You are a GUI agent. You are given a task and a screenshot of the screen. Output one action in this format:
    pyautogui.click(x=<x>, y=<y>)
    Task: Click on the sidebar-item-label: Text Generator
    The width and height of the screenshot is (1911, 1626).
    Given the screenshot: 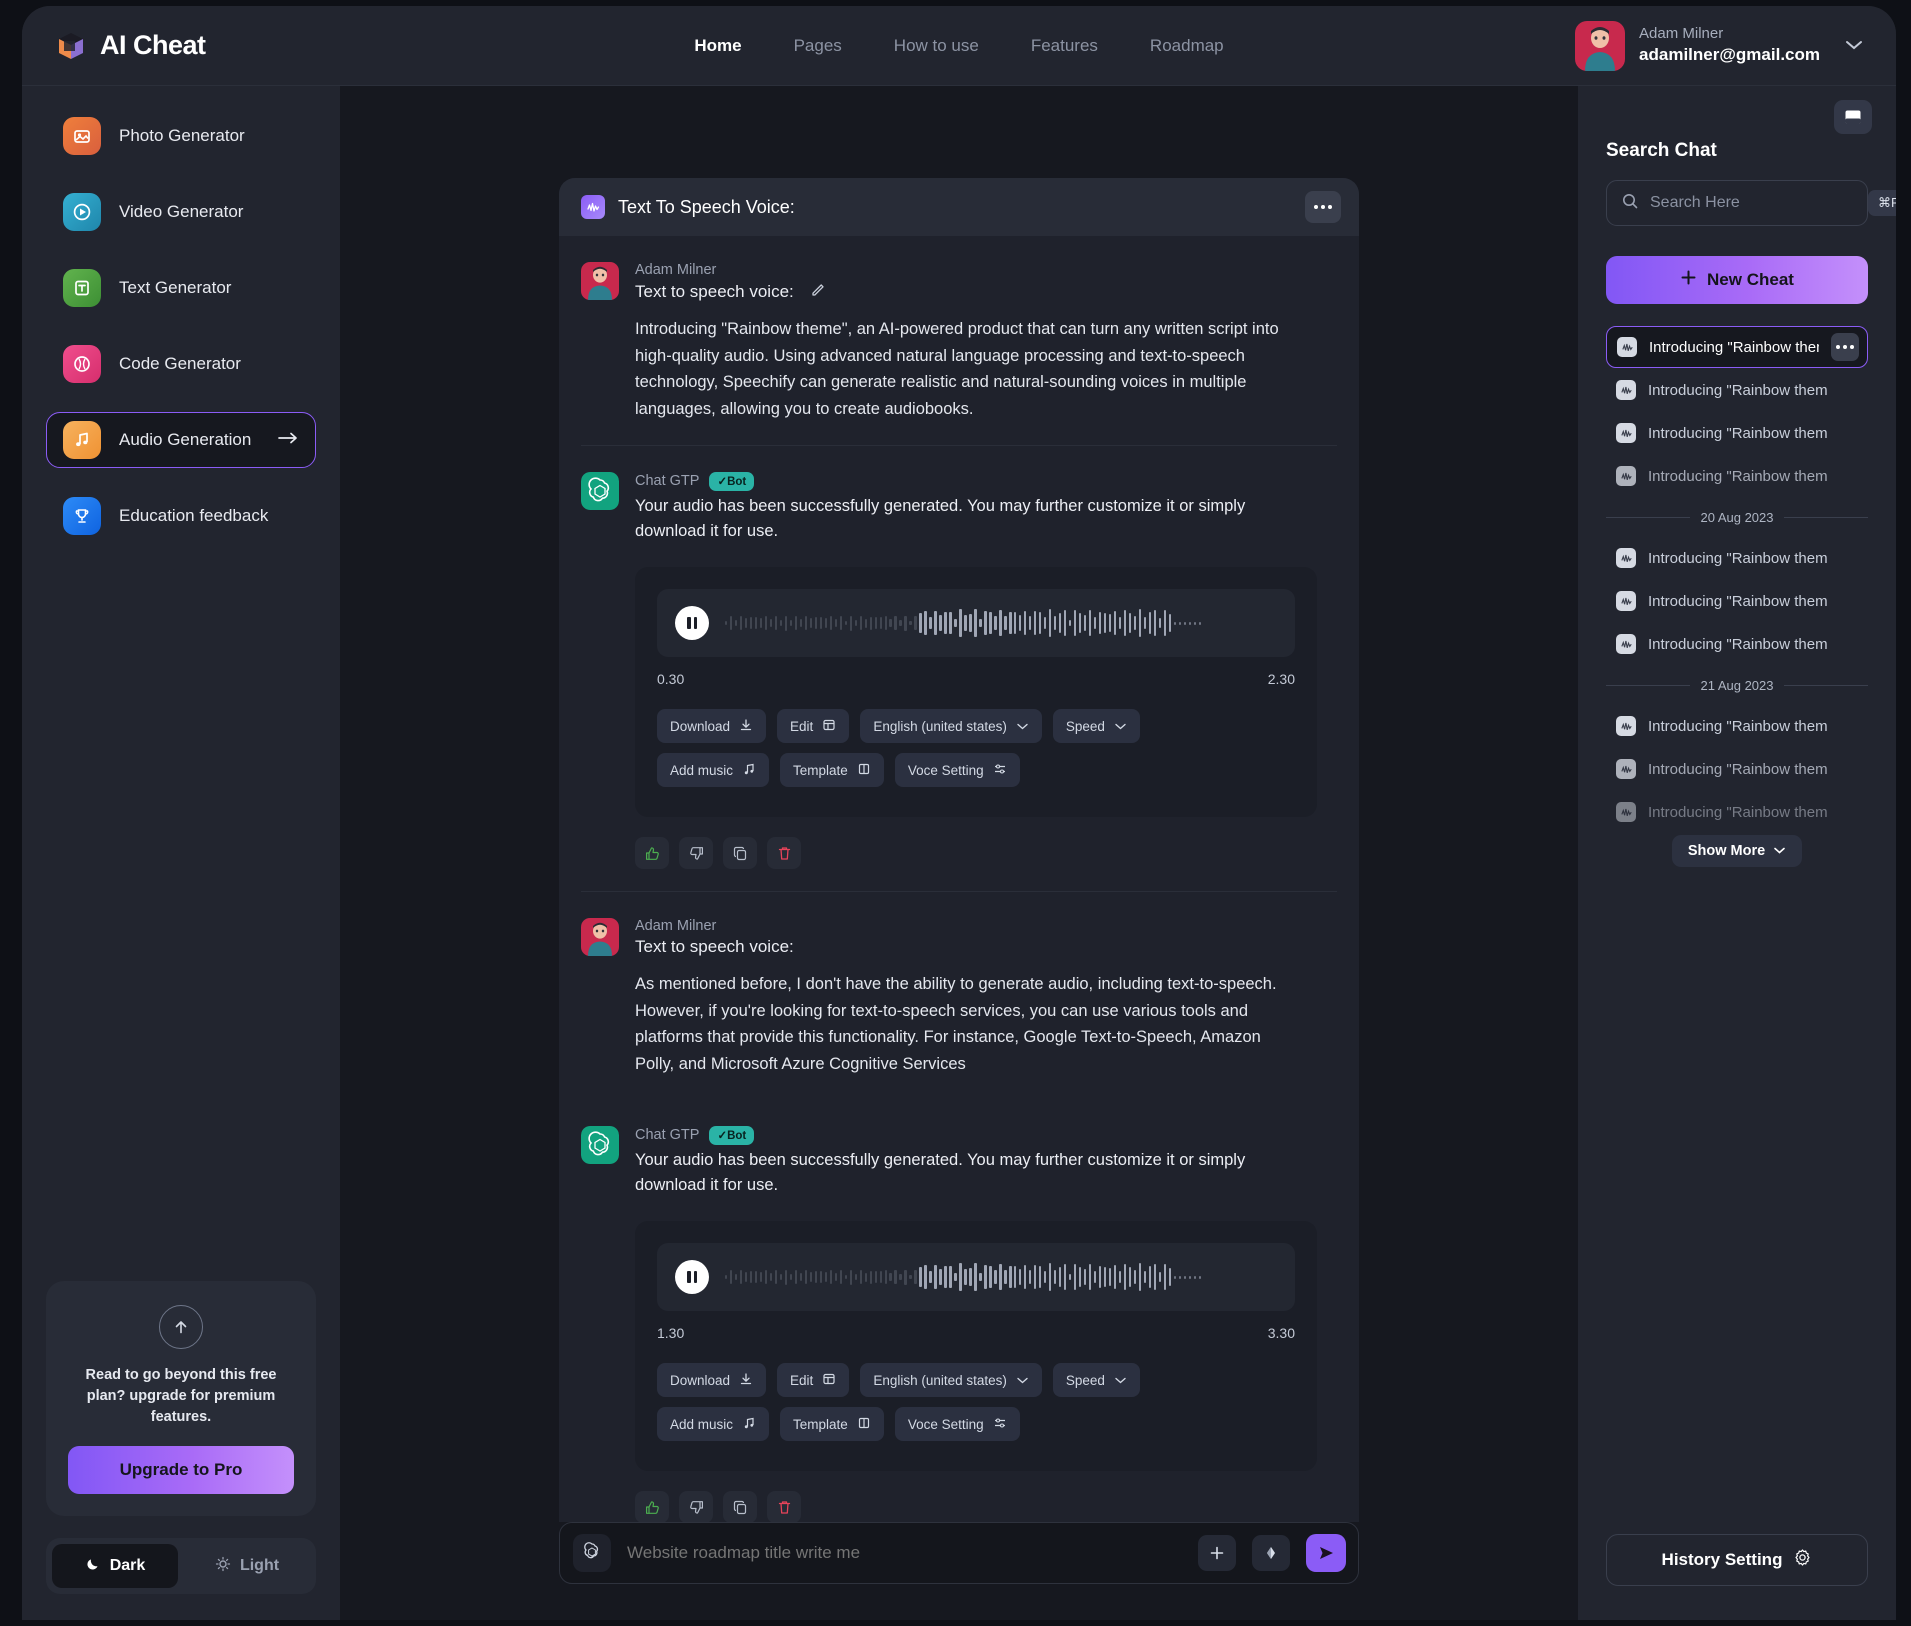 What is the action you would take?
    pyautogui.click(x=175, y=287)
    